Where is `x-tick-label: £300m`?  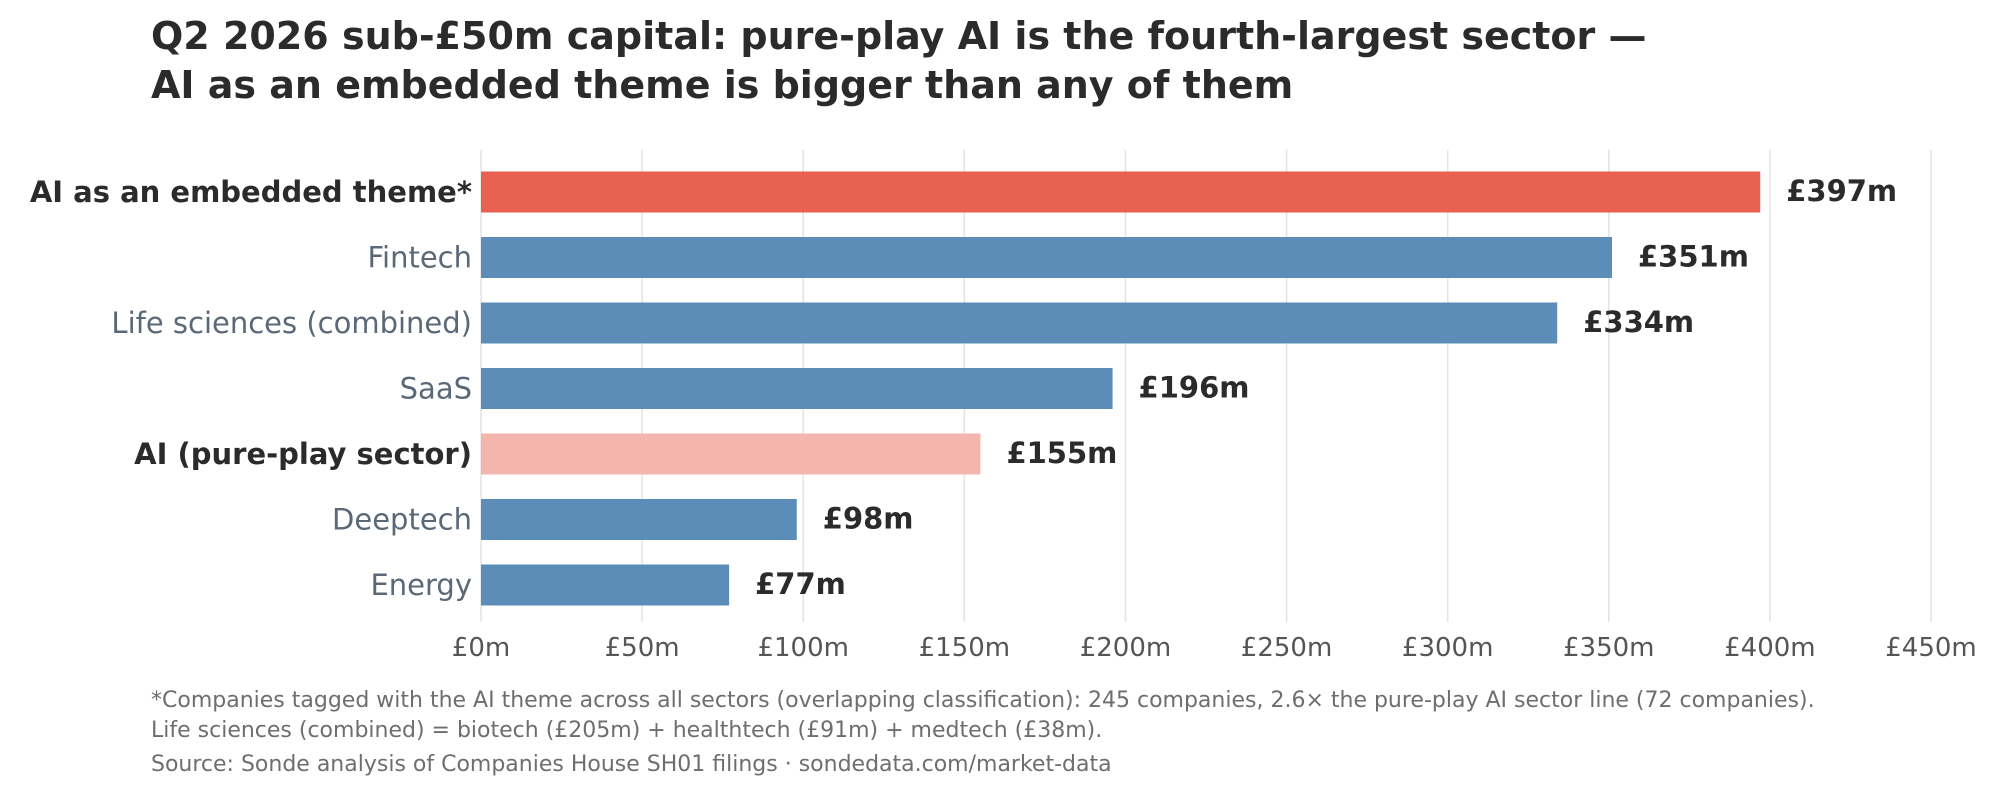
x-tick-label: £300m is located at coordinates (1448, 648).